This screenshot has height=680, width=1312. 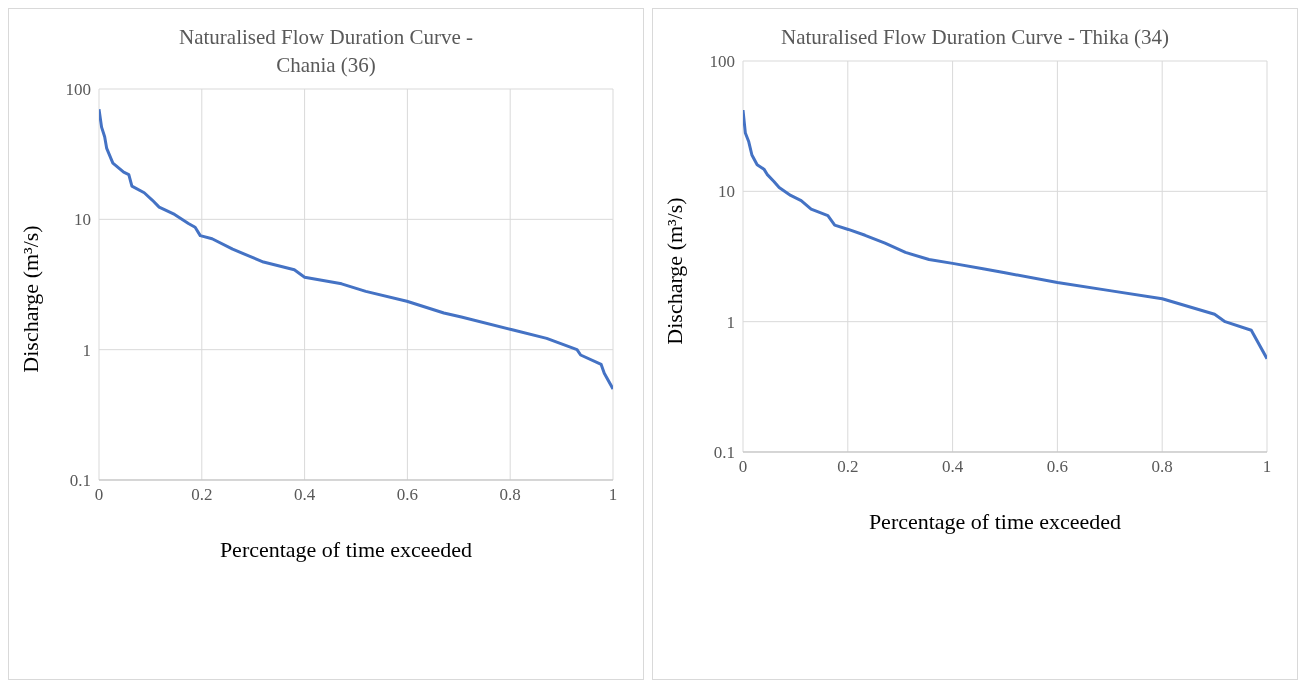 What do you see at coordinates (975, 37) in the screenshot?
I see `chart-title: Naturalised Flow Duration Curve - Thika (34)` at bounding box center [975, 37].